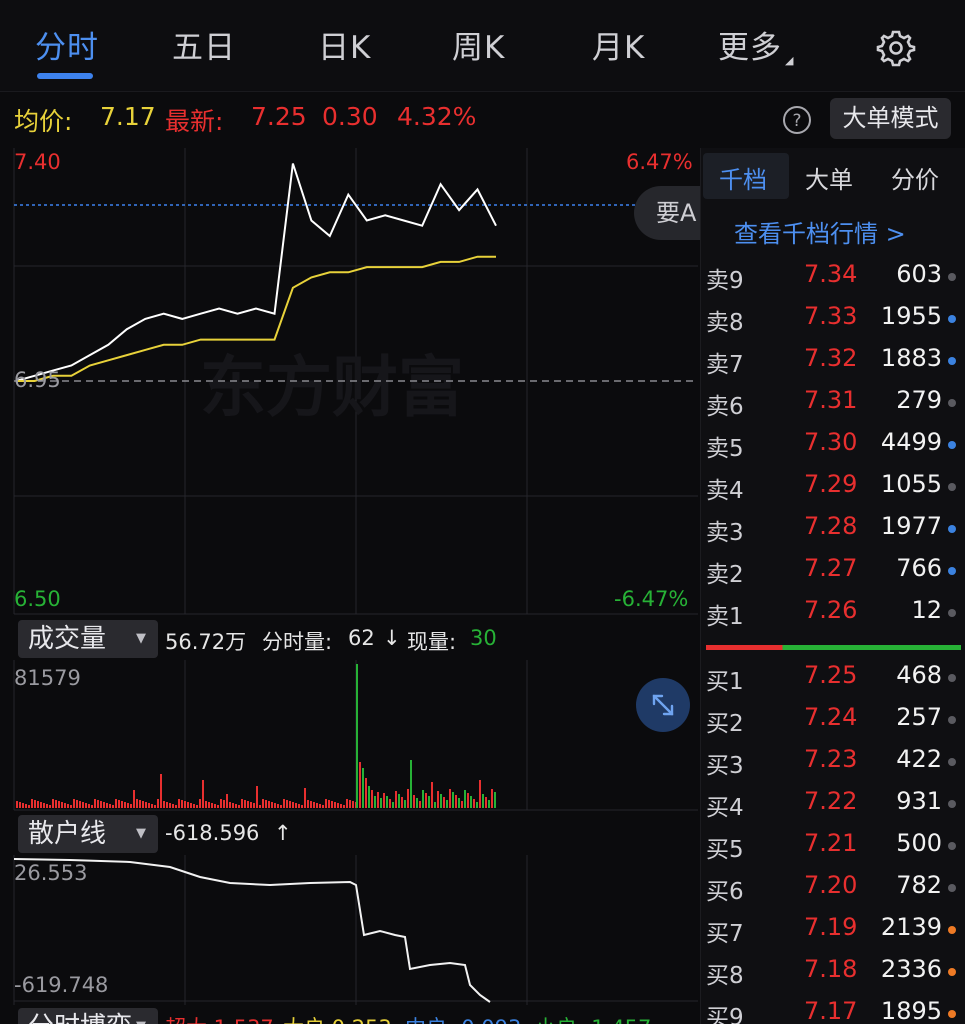  I want to click on volume-indicator-select: 成交量 ▼, so click(88, 639).